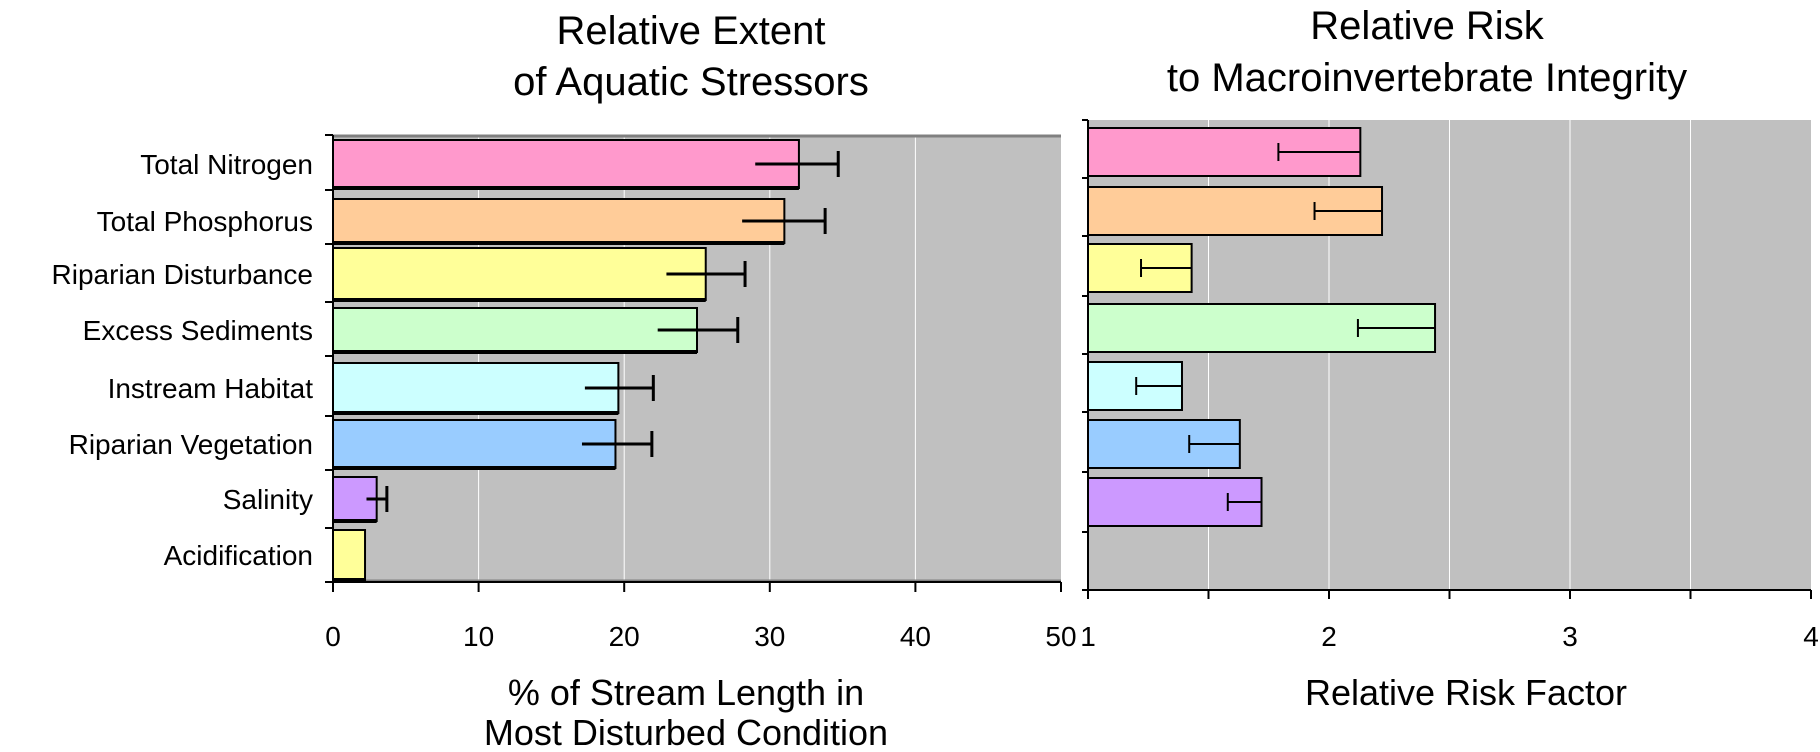 Image resolution: width=1820 pixels, height=752 pixels. What do you see at coordinates (1427, 26) in the screenshot?
I see `right-chart-title-line1: Relative Risk` at bounding box center [1427, 26].